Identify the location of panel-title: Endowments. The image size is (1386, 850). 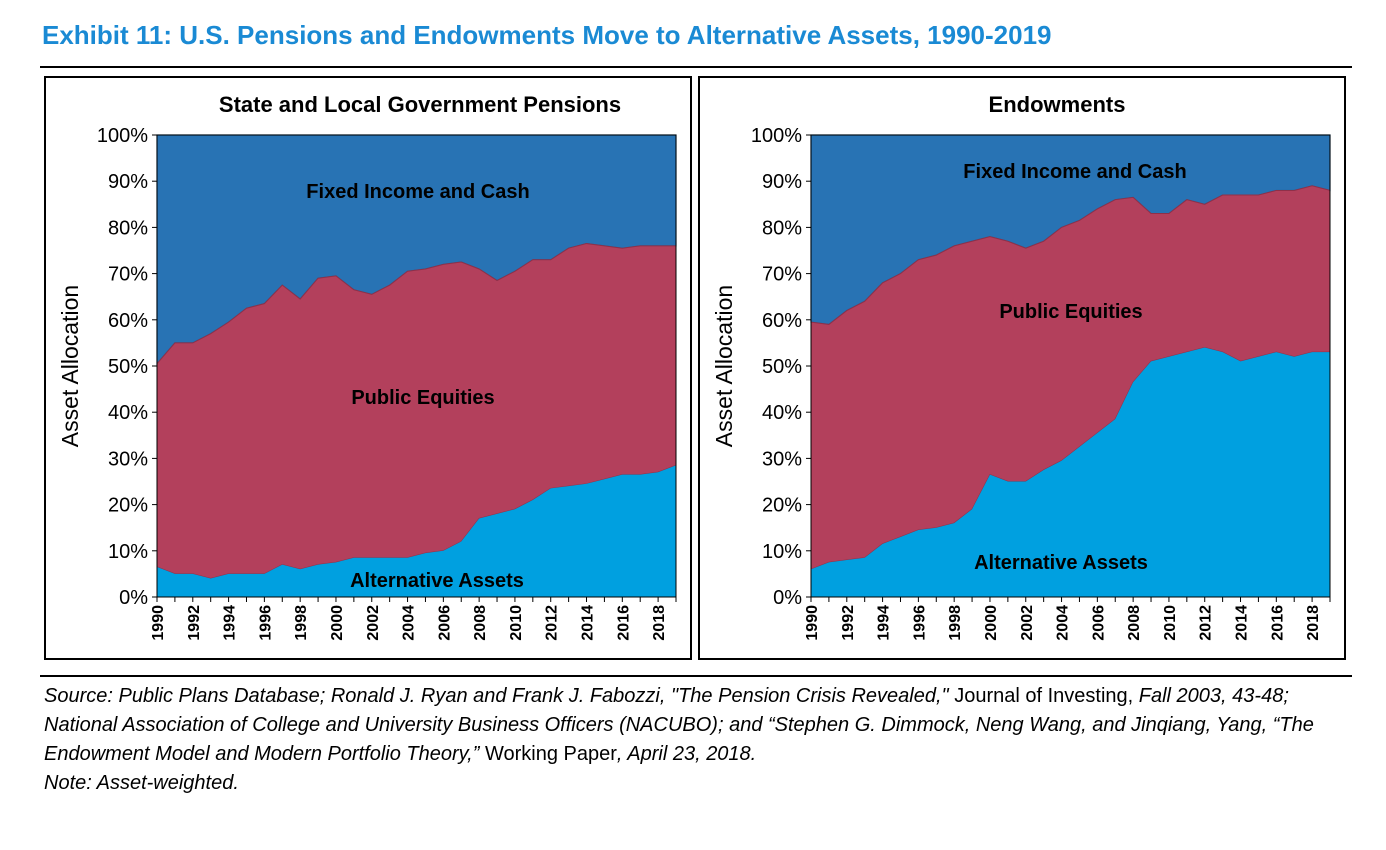
(1057, 104).